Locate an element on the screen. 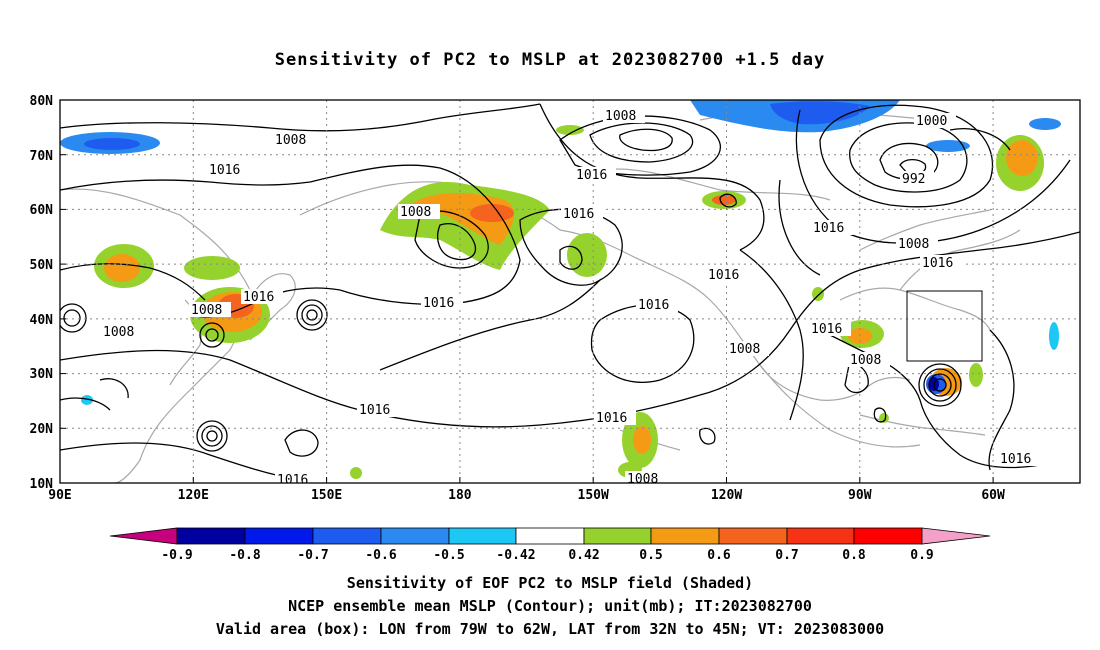 The width and height of the screenshot is (1100, 650). lon-tick-label: 60W is located at coordinates (993, 495).